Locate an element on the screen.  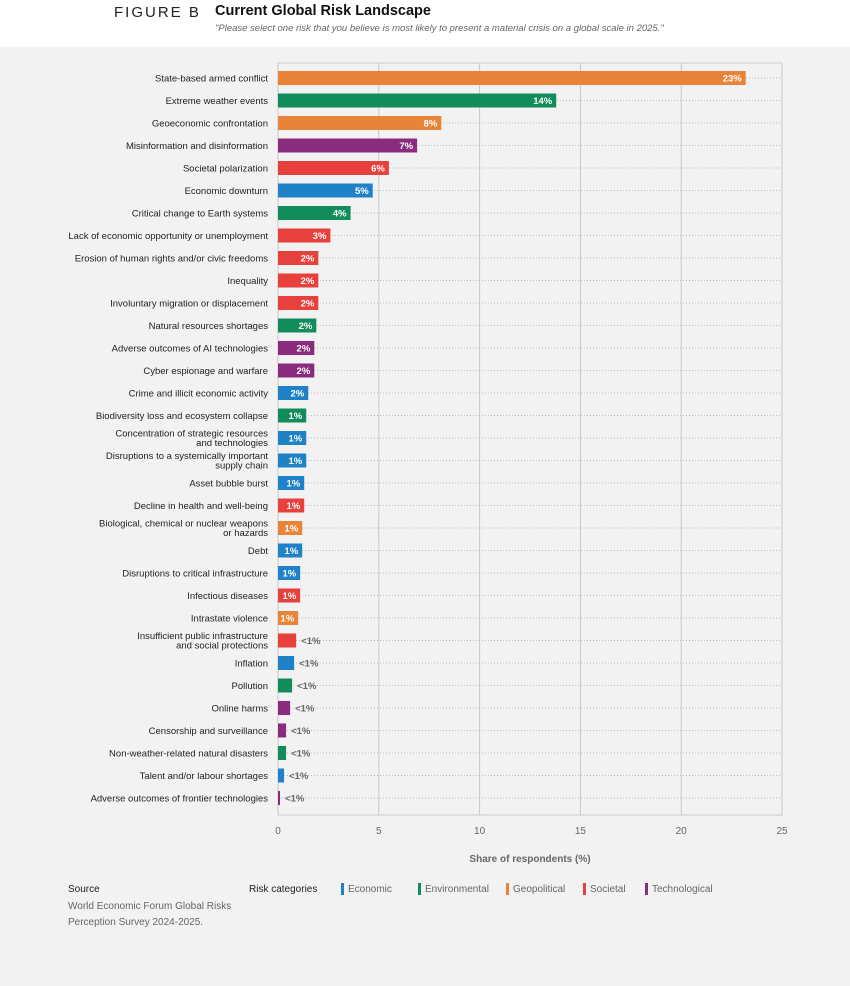
legend-label: Geopolitical is located at coordinates (539, 889).